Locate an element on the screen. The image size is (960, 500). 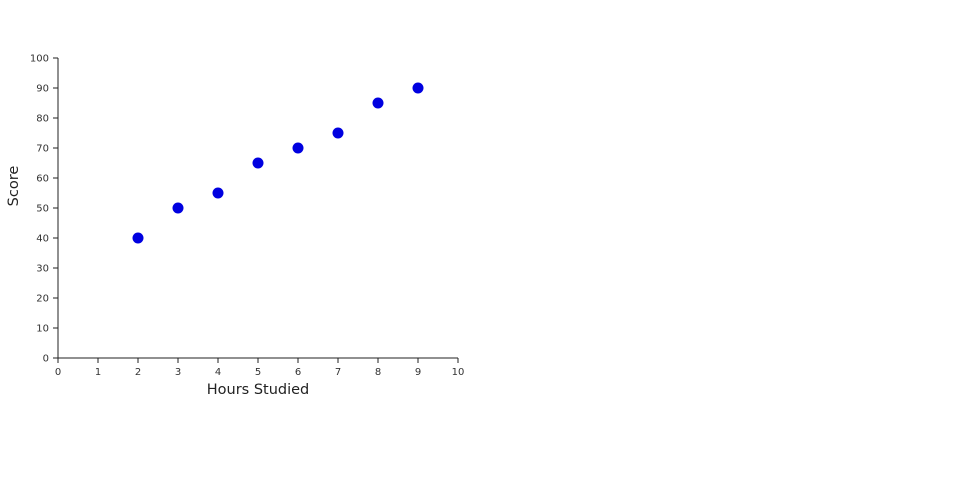
x-tick-label: 10 is located at coordinates (458, 372).